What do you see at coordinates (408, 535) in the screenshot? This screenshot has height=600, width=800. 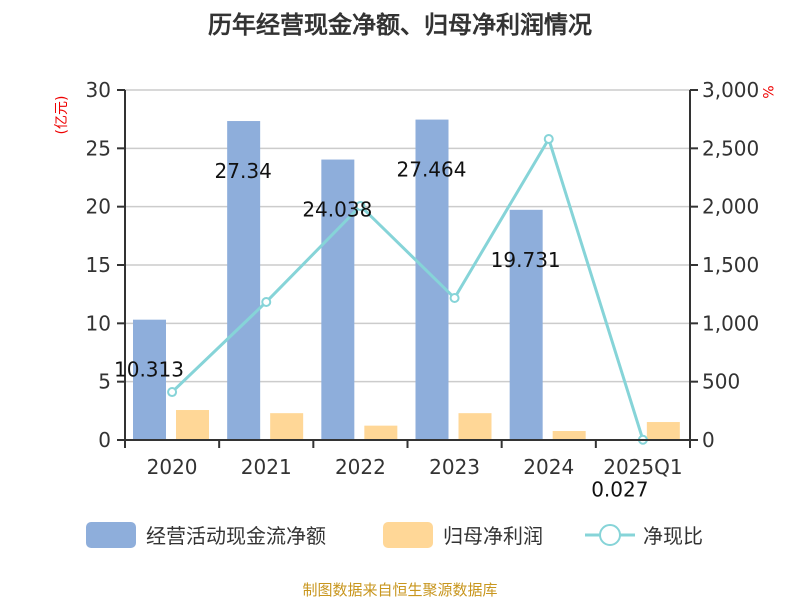 I see `legend-swatch-profit` at bounding box center [408, 535].